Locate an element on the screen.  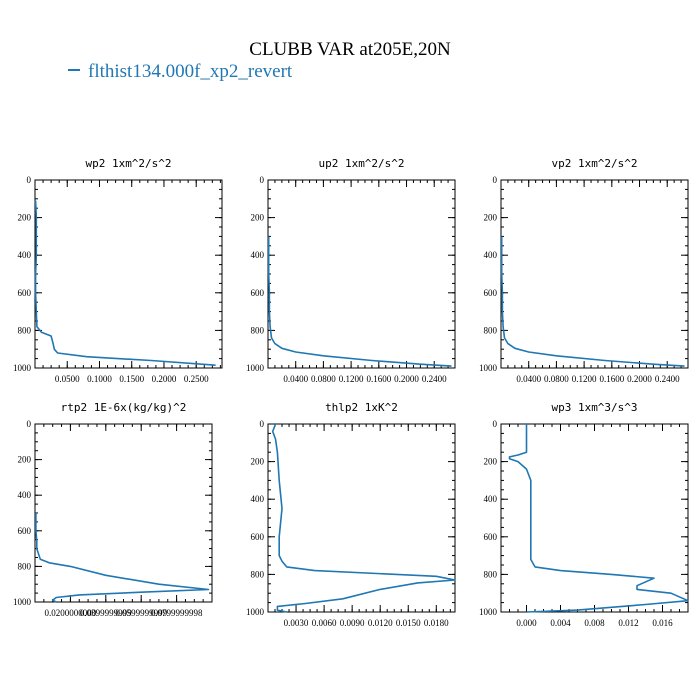
legend-label: flthist134.000f_xp2_revert is located at coordinates (190, 71).